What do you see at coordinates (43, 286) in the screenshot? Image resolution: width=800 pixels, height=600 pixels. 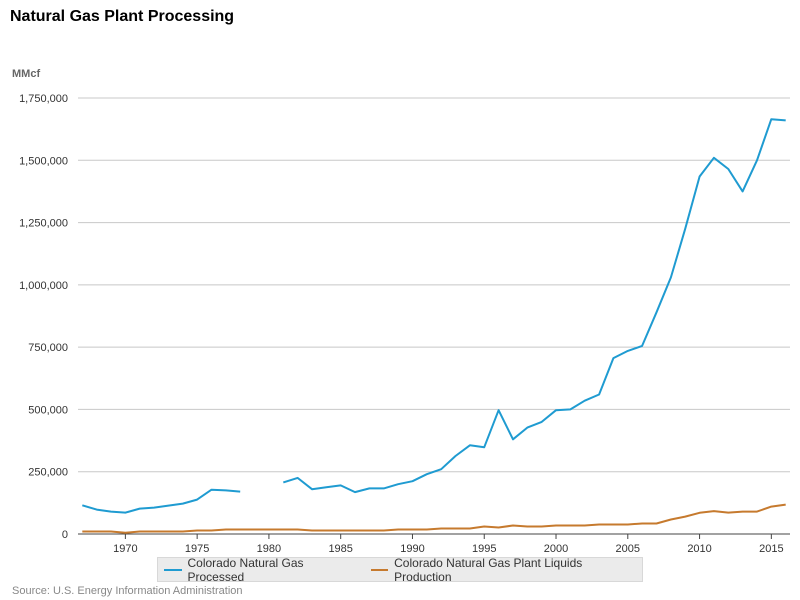 I see `y-tick-label: 1,000,000` at bounding box center [43, 286].